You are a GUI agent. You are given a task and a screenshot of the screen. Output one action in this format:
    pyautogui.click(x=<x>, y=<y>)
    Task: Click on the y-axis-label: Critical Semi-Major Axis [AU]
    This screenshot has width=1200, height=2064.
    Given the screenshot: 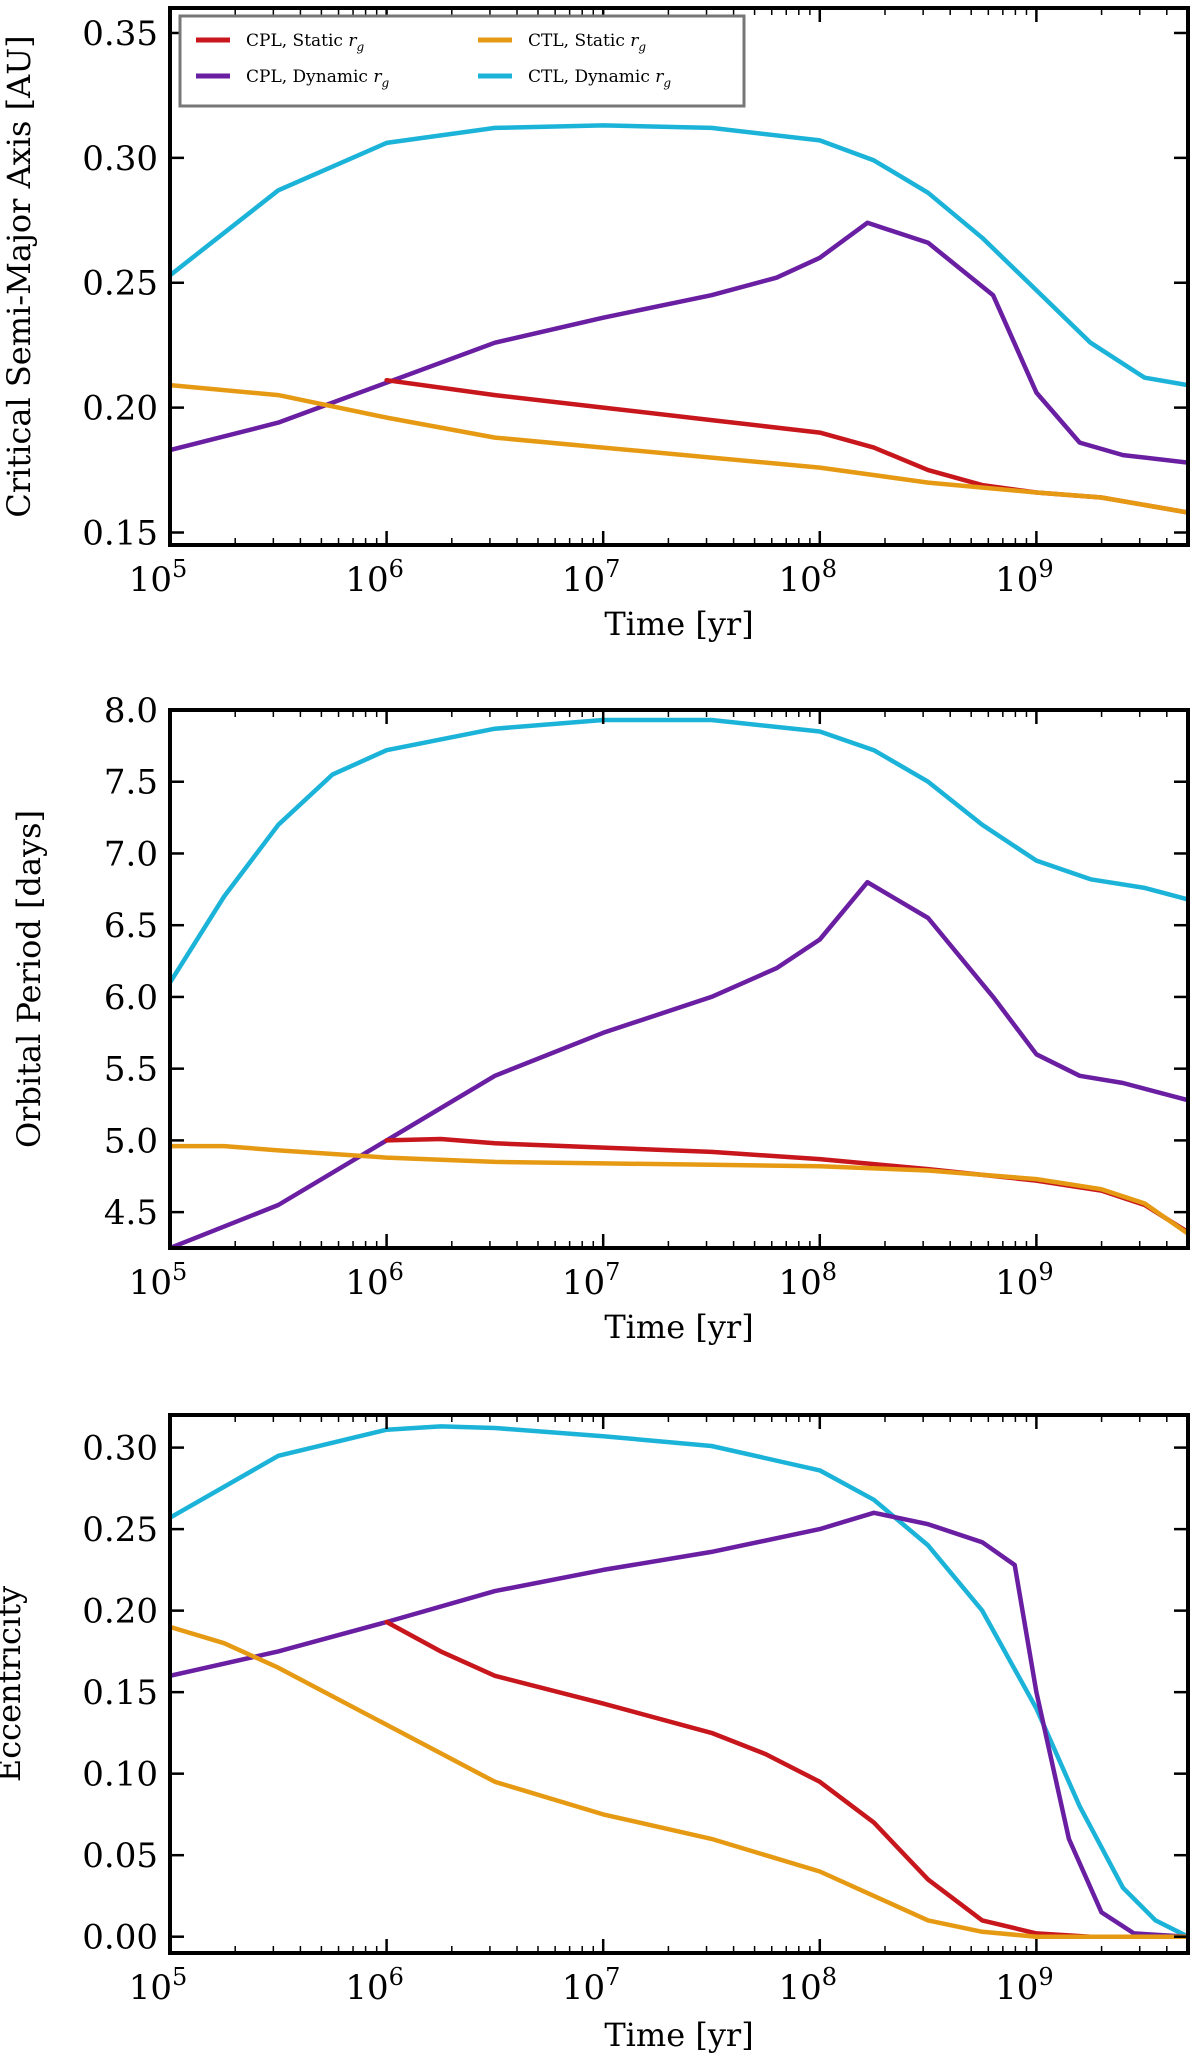 What is the action you would take?
    pyautogui.click(x=19, y=276)
    